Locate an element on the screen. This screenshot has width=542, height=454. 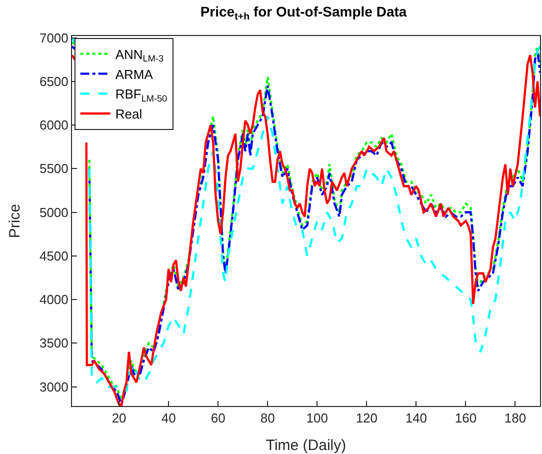
y-tick-label: 5000 is located at coordinates (53, 212).